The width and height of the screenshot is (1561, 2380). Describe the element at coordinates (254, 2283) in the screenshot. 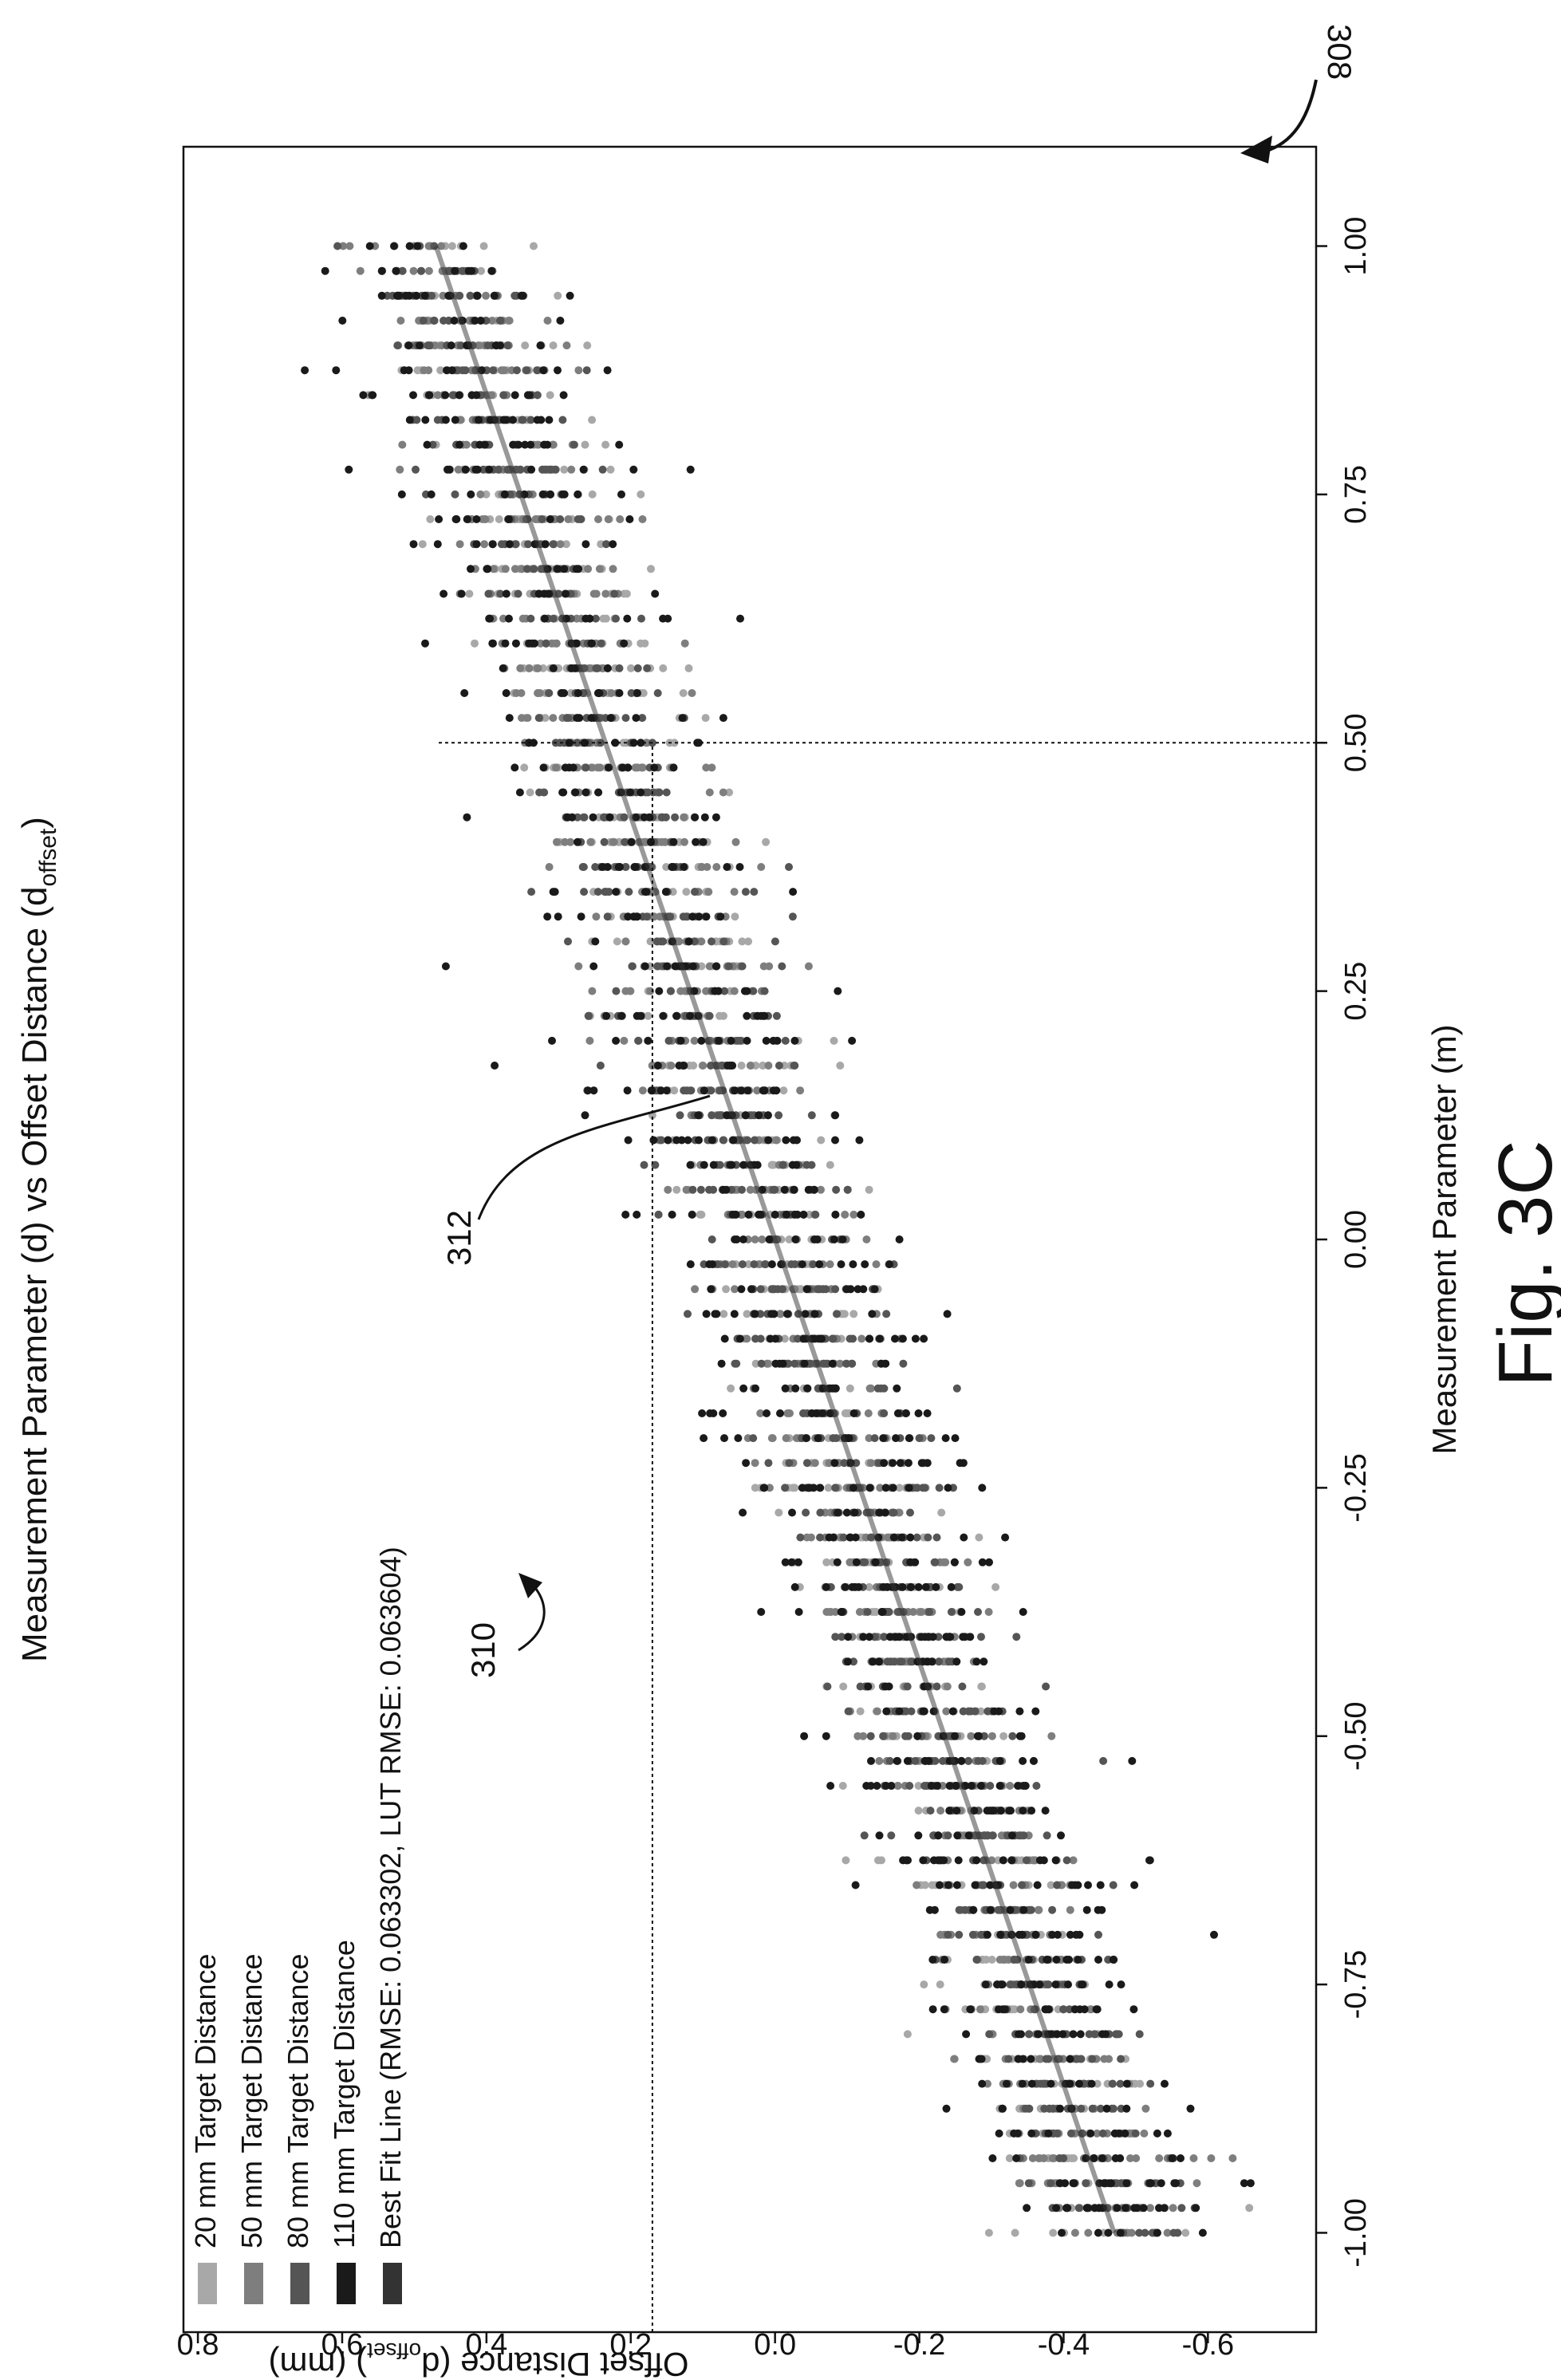

I see `legend-swatch` at that location.